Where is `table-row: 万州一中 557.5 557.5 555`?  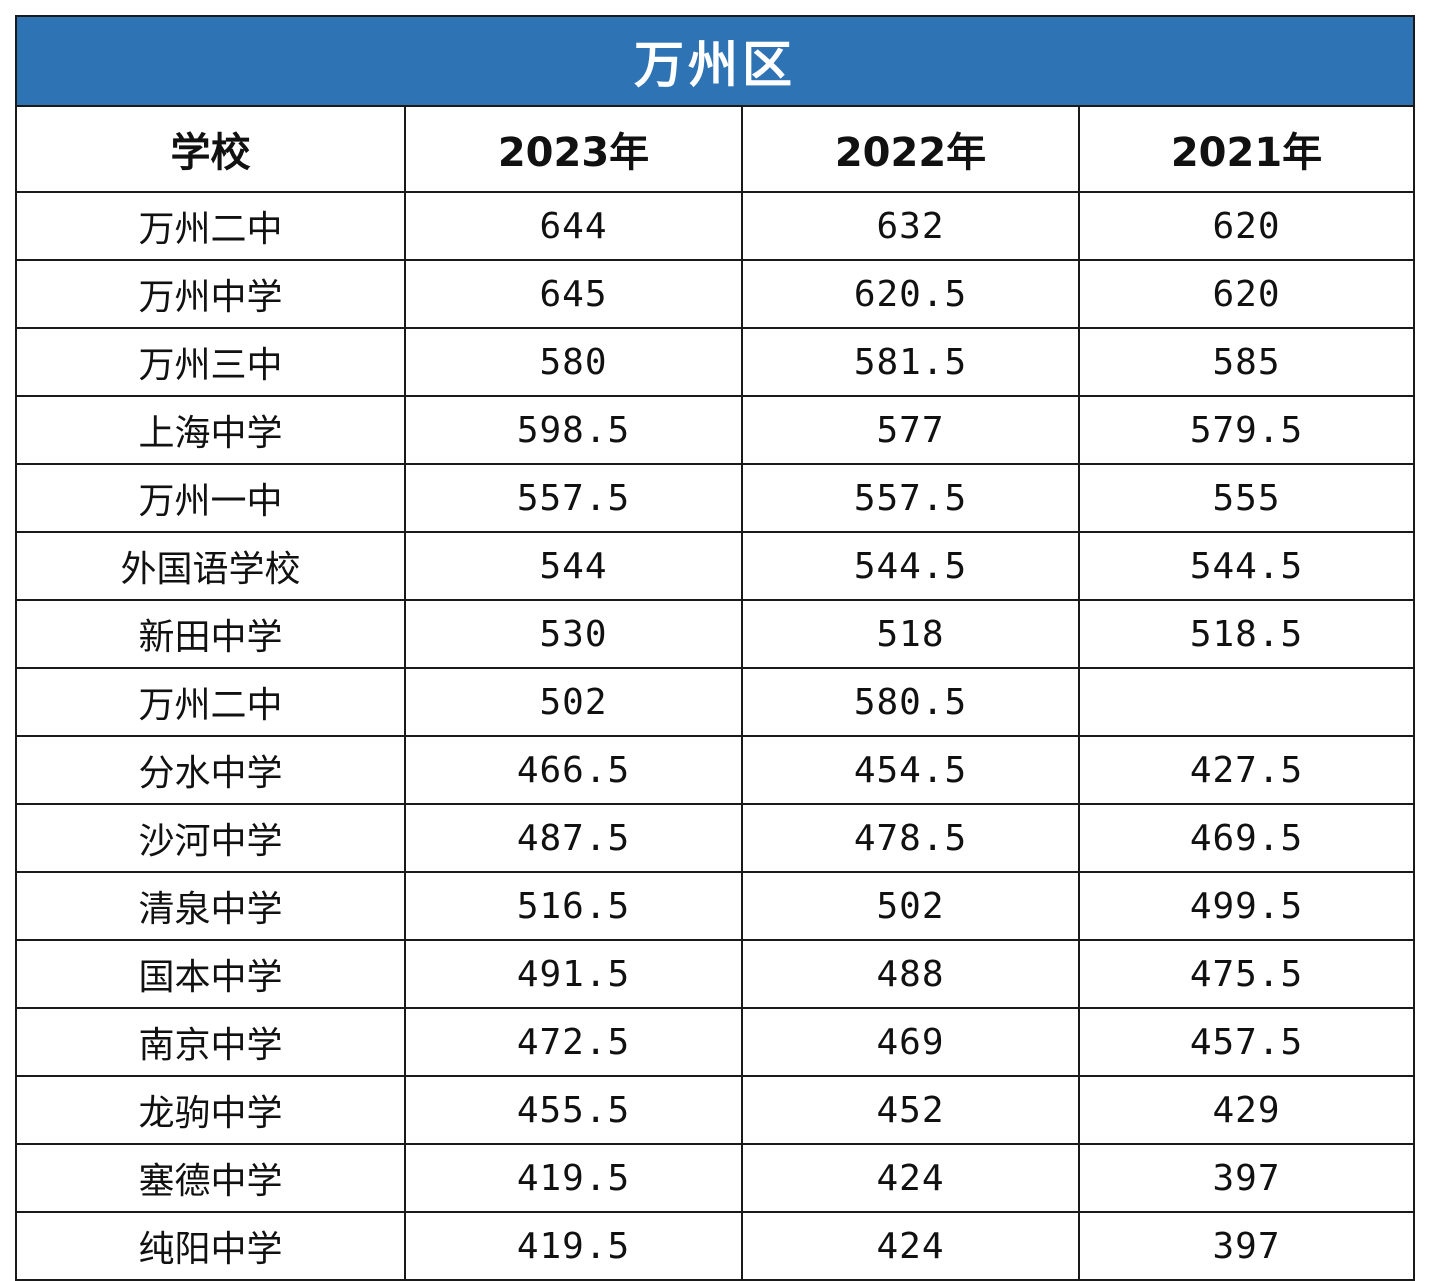 table-row: 万州一中 557.5 557.5 555 is located at coordinates (715, 498).